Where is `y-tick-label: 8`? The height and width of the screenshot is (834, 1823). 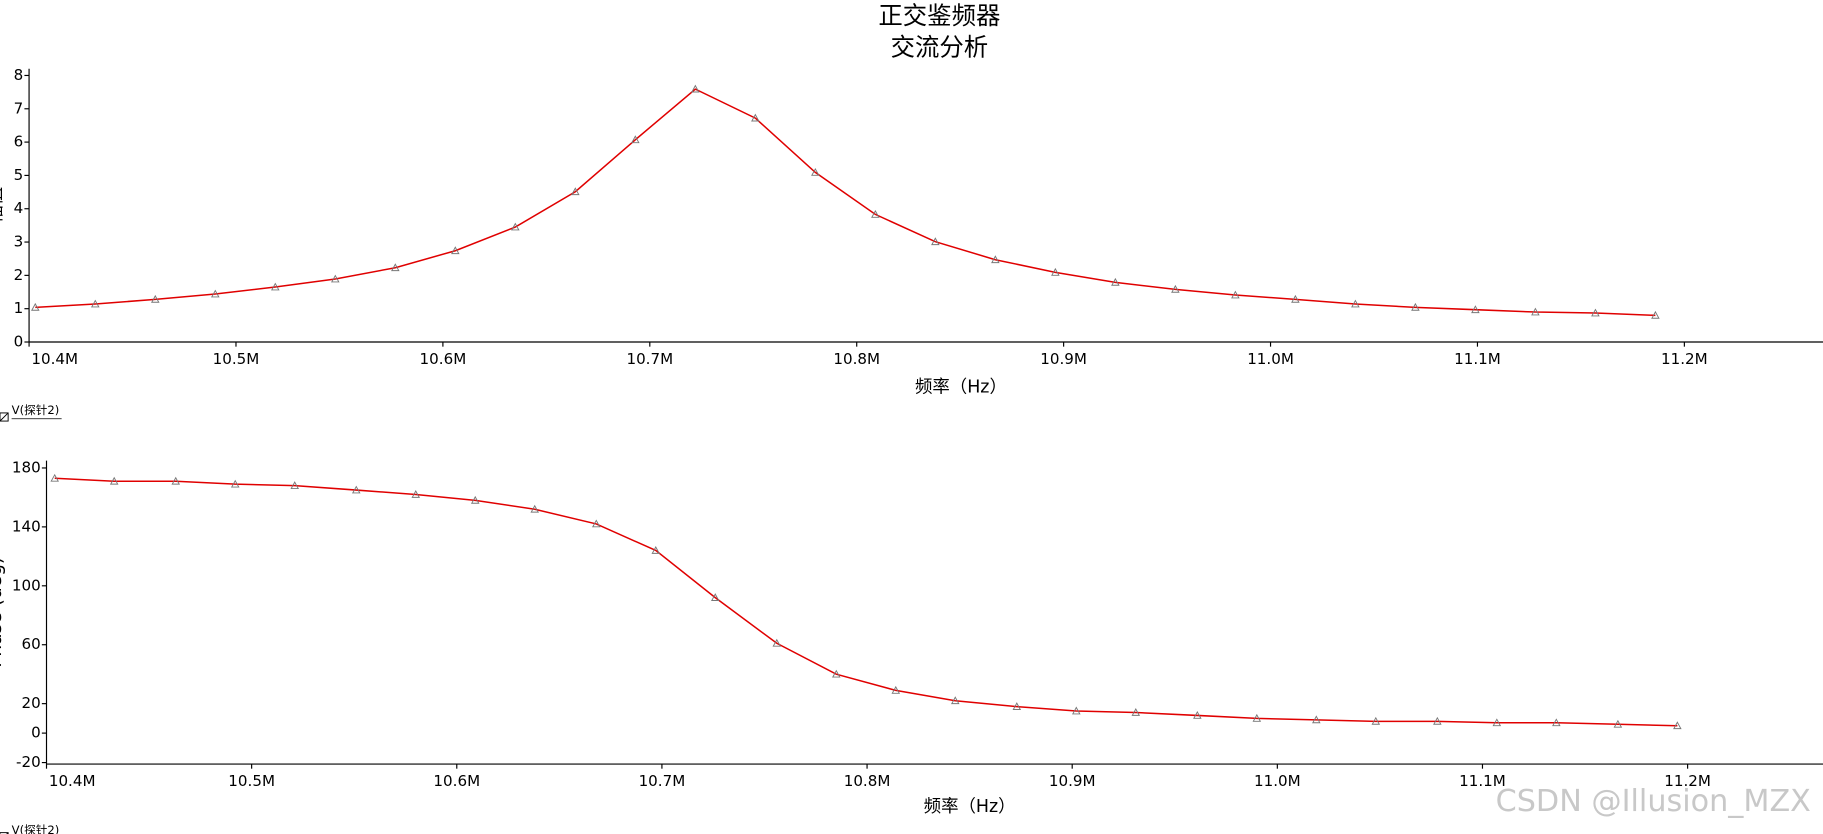
y-tick-label: 8 is located at coordinates (19, 75).